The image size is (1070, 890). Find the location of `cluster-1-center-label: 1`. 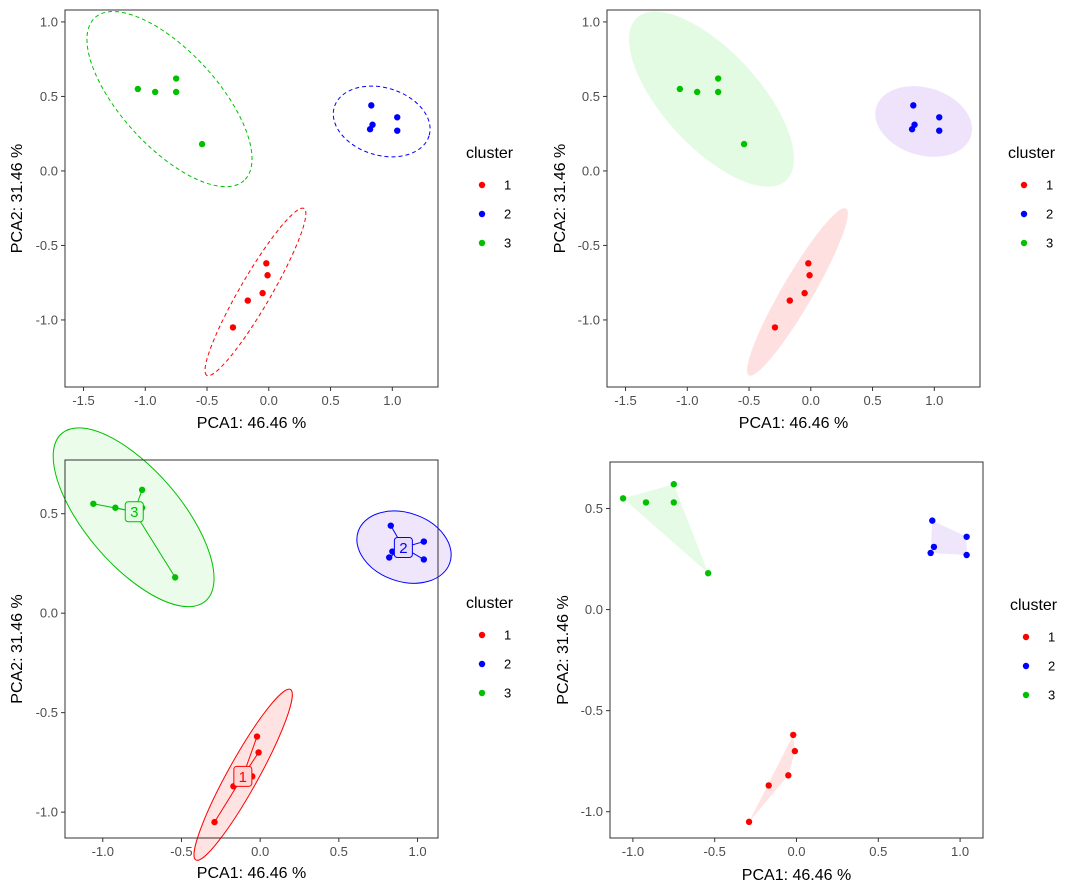

cluster-1-center-label: 1 is located at coordinates (243, 777).